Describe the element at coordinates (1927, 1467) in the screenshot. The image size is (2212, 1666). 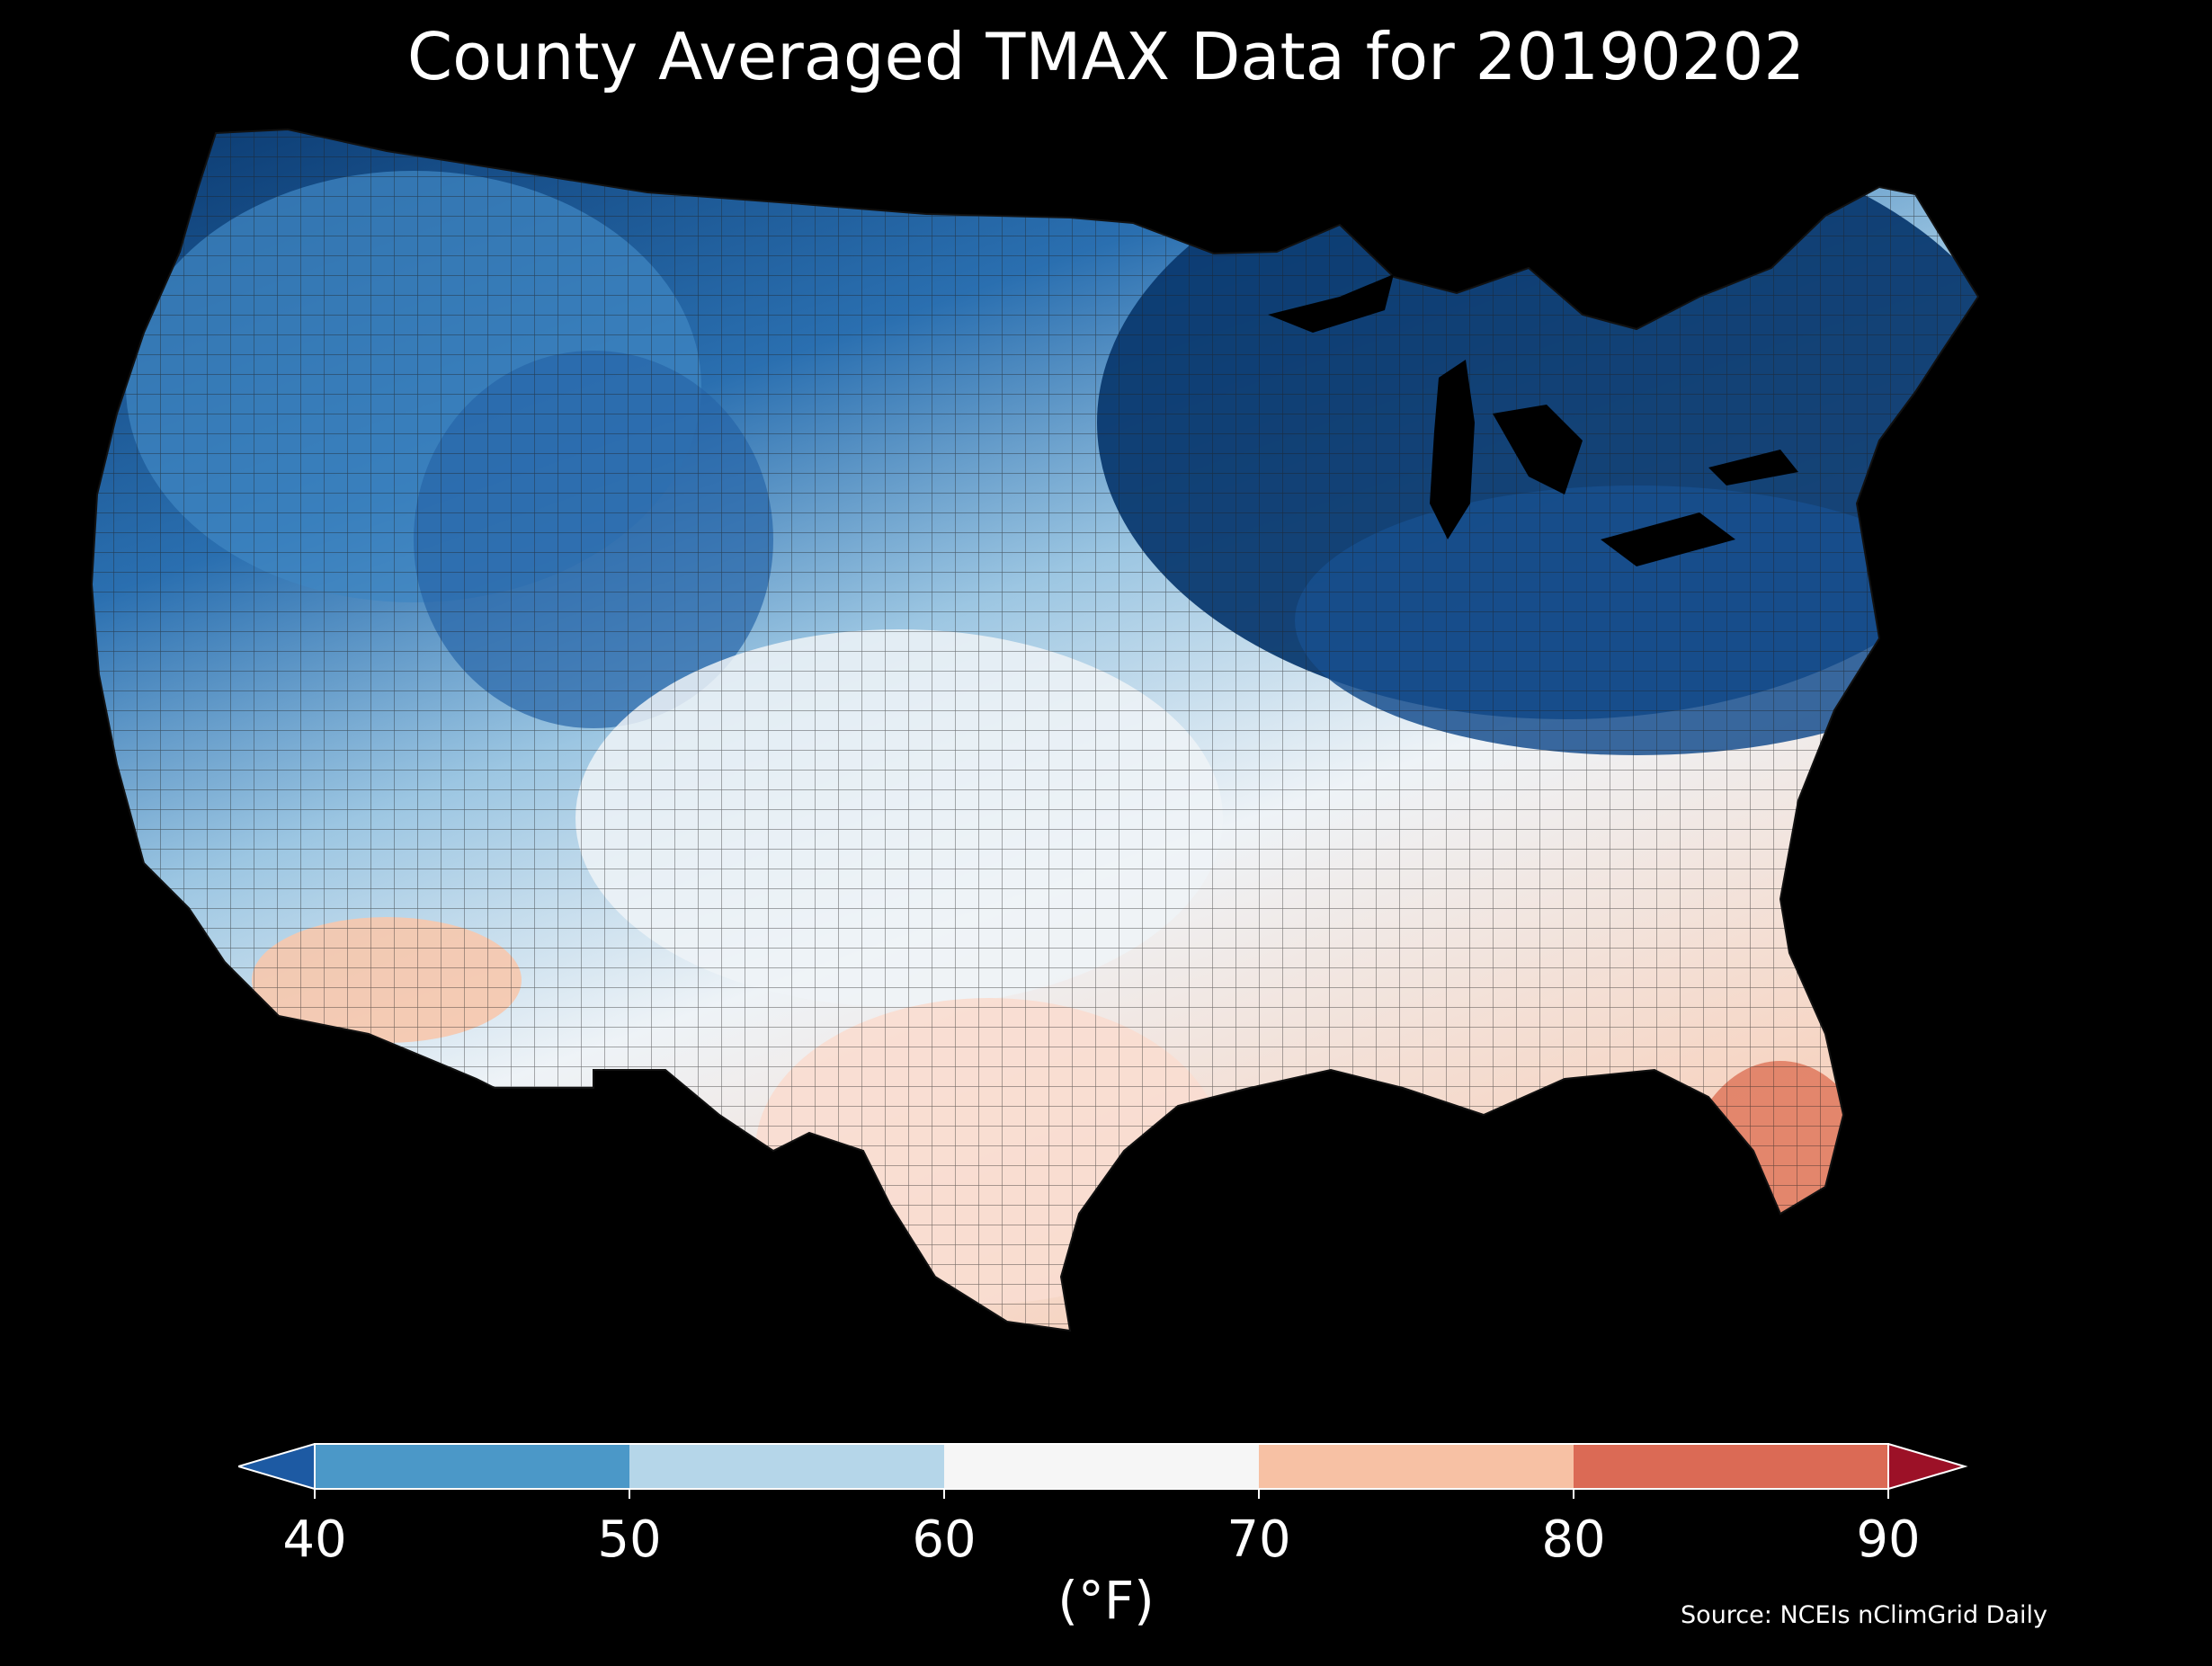
I see `colorbar-over-arrow` at that location.